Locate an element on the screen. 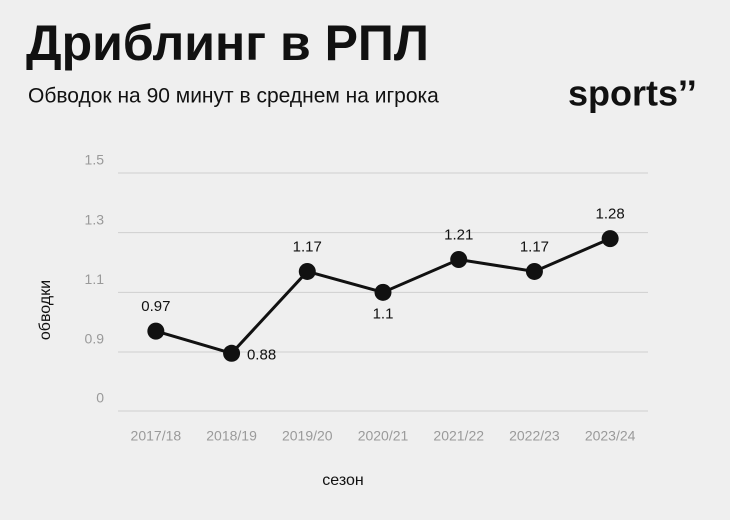  x-tick-label: 2018/19 is located at coordinates (231, 436).